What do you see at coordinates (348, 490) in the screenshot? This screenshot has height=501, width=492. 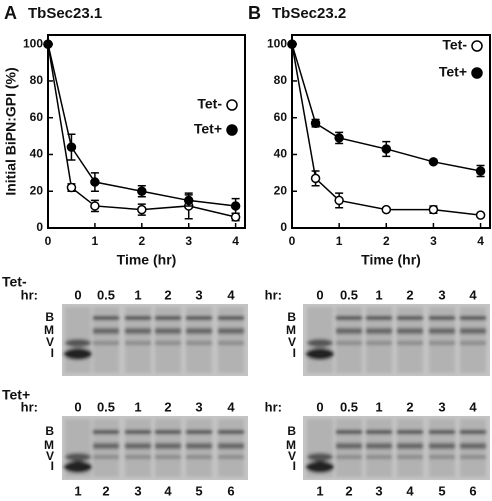 I see `lane-number: 2` at bounding box center [348, 490].